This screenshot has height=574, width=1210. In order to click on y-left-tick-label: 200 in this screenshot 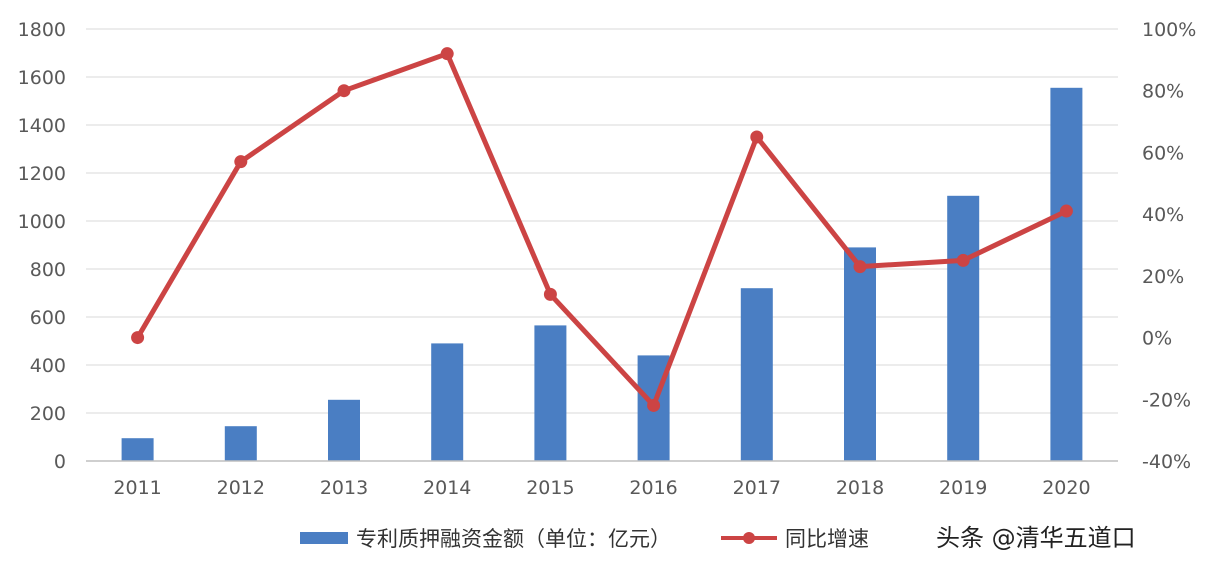, I will do `click(48, 414)`.